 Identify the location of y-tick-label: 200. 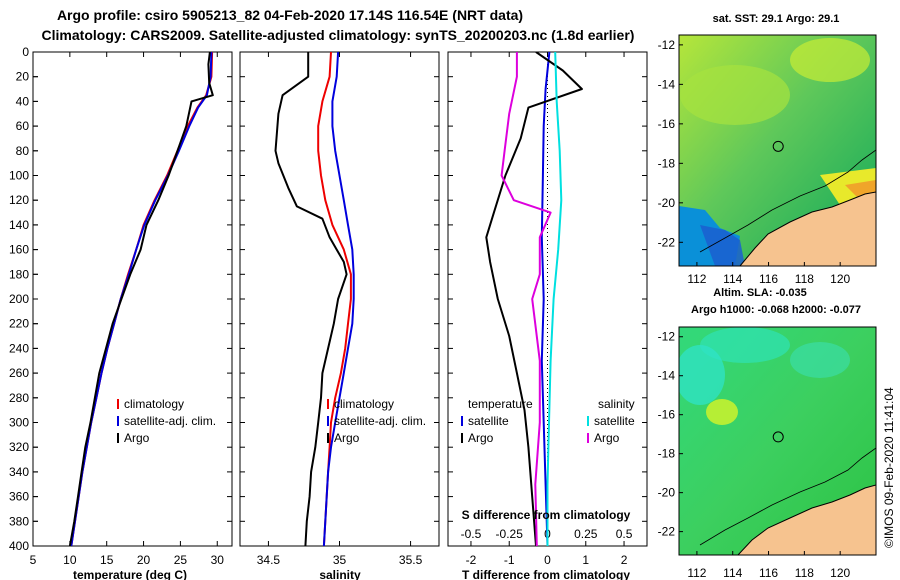
(19, 299).